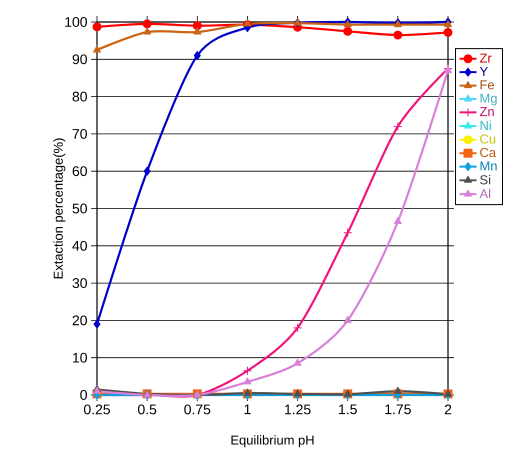 The image size is (523, 457). Describe the element at coordinates (79, 283) in the screenshot. I see `y-tick-label: 30` at that location.